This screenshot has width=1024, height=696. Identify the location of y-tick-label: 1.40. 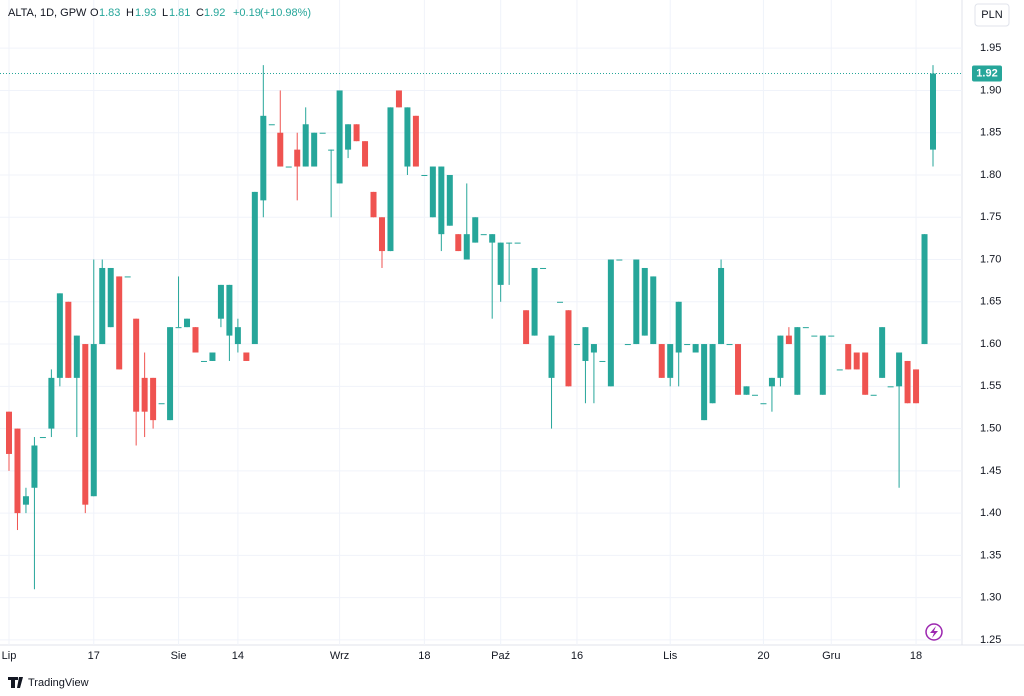
(990, 513).